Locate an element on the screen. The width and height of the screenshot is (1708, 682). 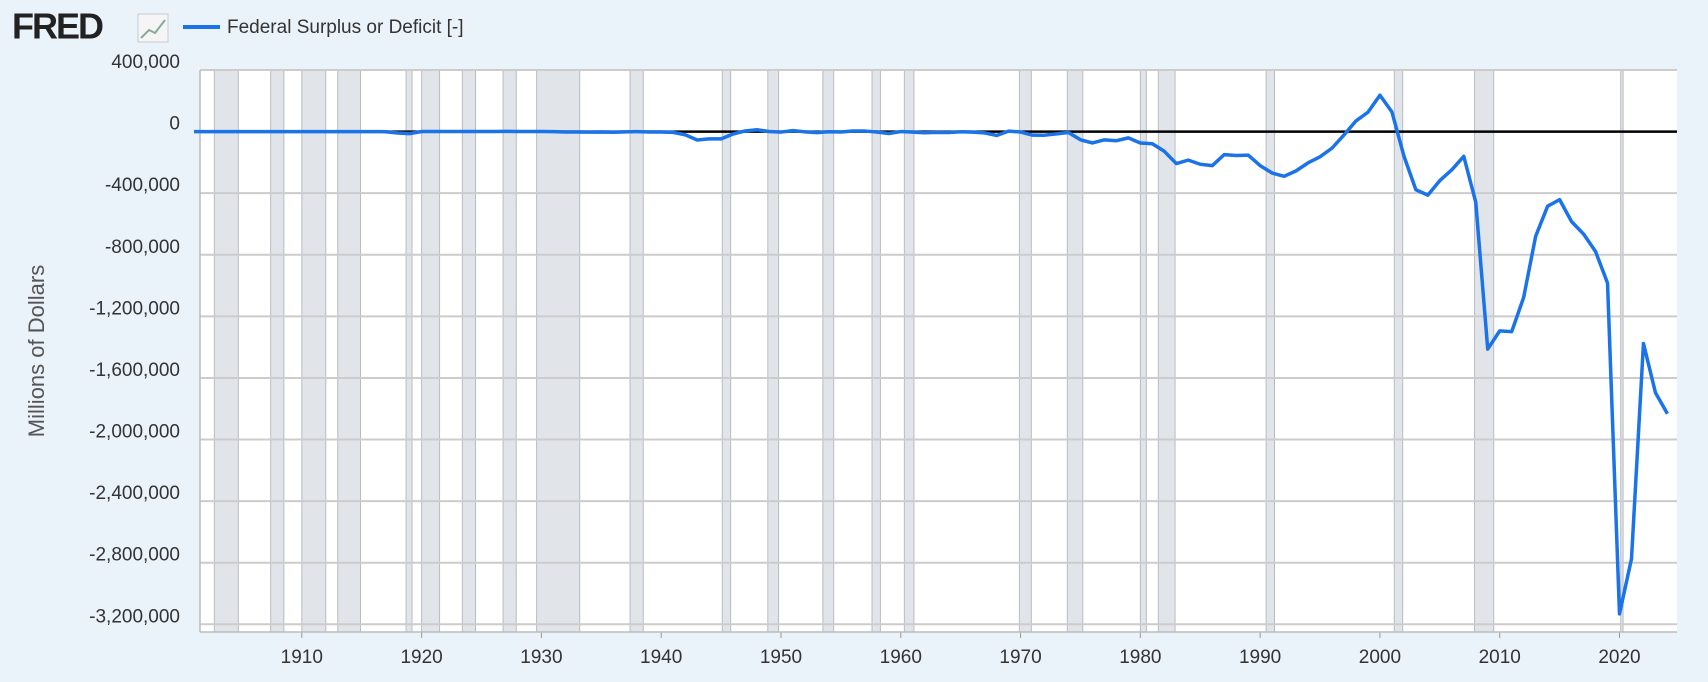
y-tick-label: -800,000 is located at coordinates (142, 247).